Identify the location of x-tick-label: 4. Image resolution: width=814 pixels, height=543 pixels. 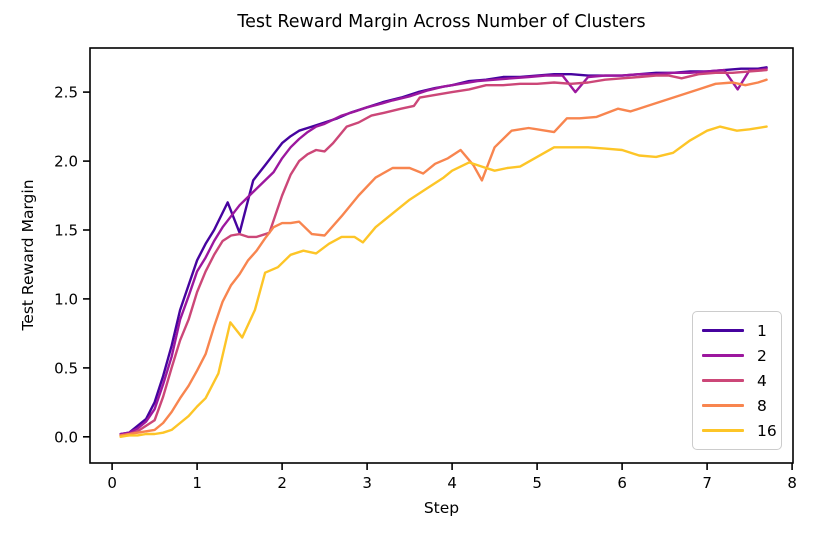
(452, 483).